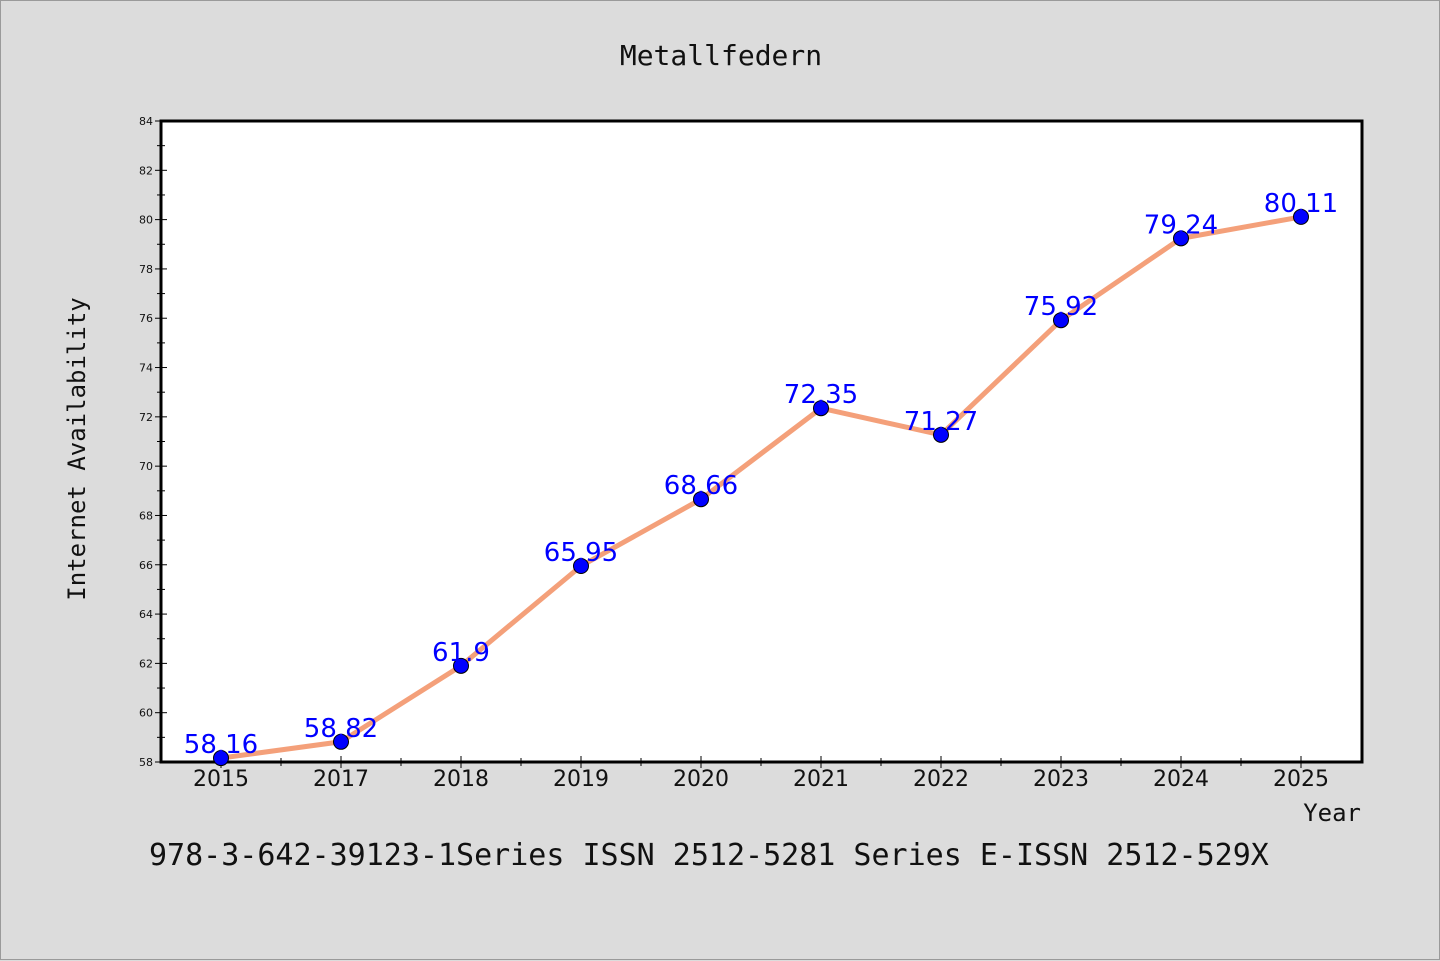 The height and width of the screenshot is (961, 1440). What do you see at coordinates (146, 220) in the screenshot?
I see `y-tick-label: 80` at bounding box center [146, 220].